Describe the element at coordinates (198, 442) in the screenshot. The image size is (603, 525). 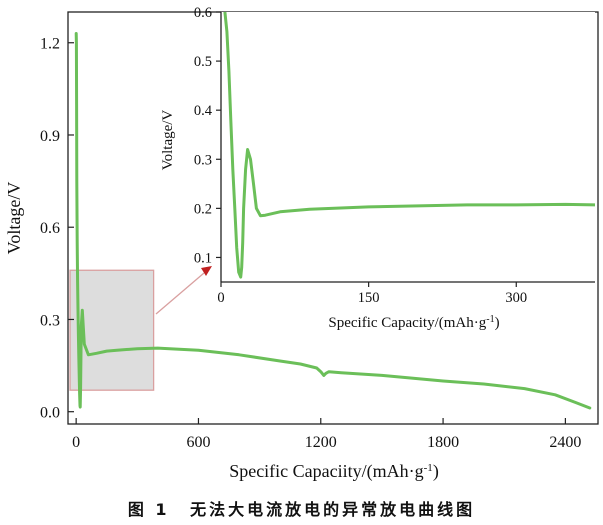
I see `main-x-tick-label: 600` at that location.